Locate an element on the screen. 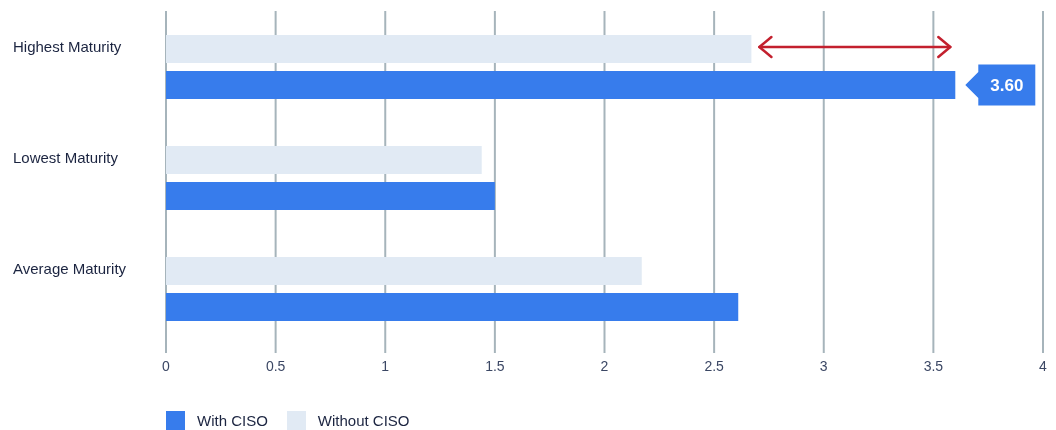 The image size is (1056, 430). x-tick-label: 3.5 is located at coordinates (933, 365).